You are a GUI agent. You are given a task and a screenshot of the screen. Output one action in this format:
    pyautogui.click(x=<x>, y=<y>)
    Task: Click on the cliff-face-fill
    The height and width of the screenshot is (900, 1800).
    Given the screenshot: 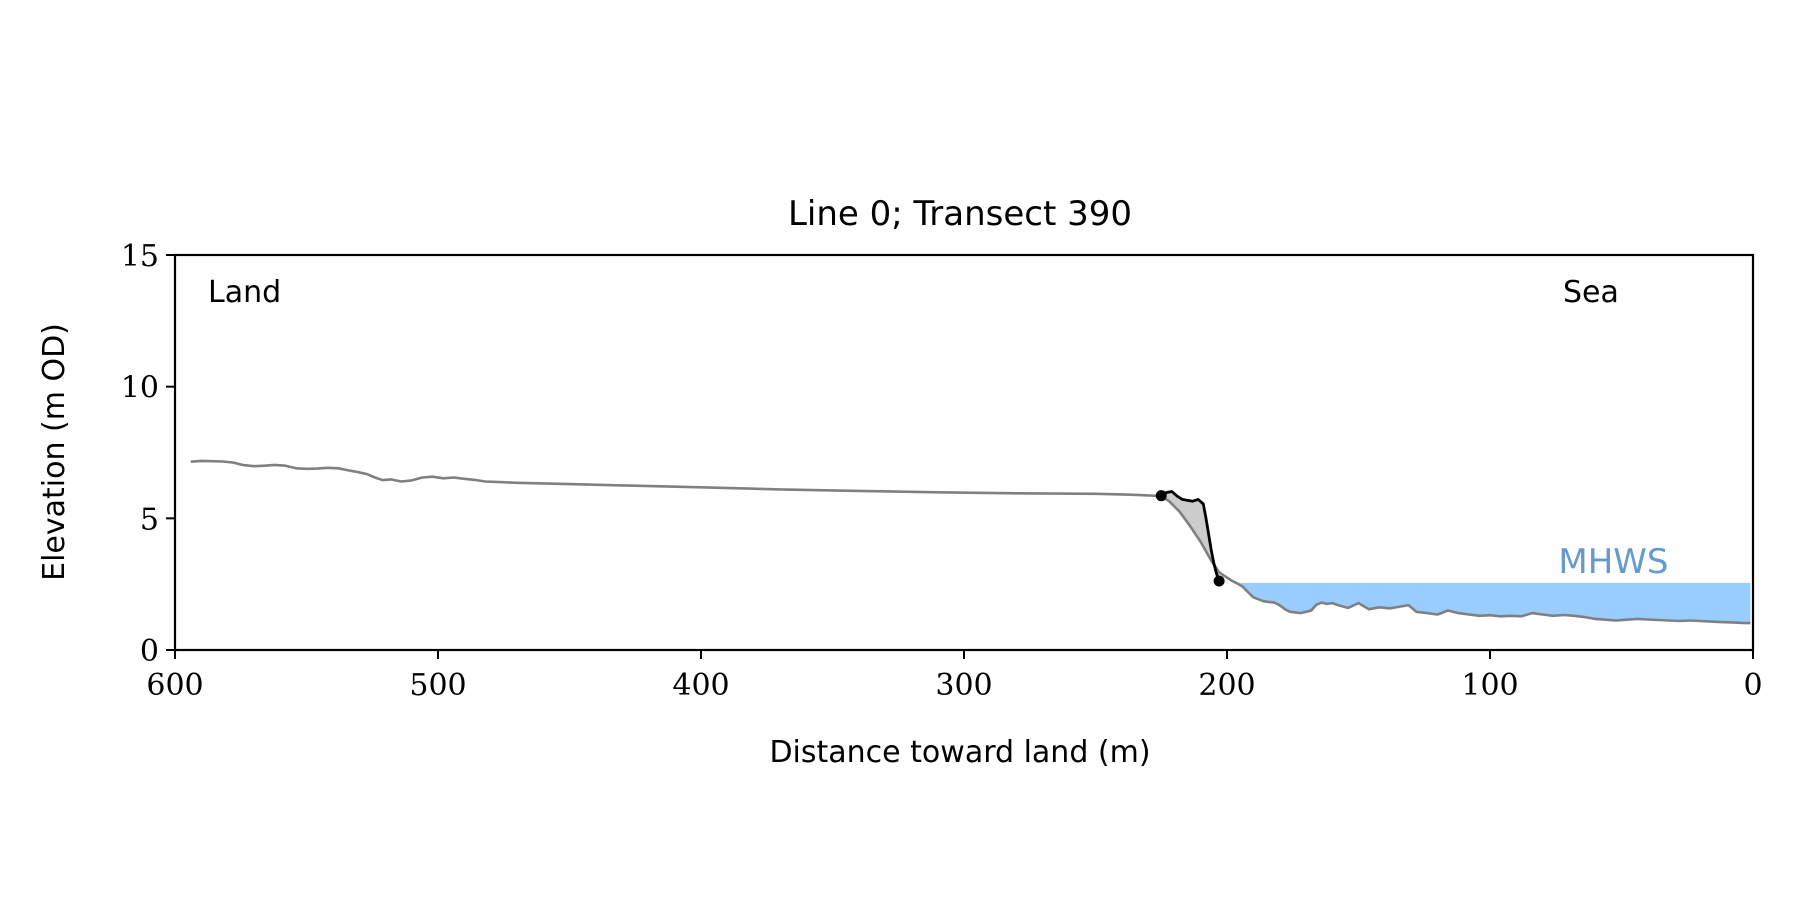 What is the action you would take?
    pyautogui.click(x=1190, y=536)
    